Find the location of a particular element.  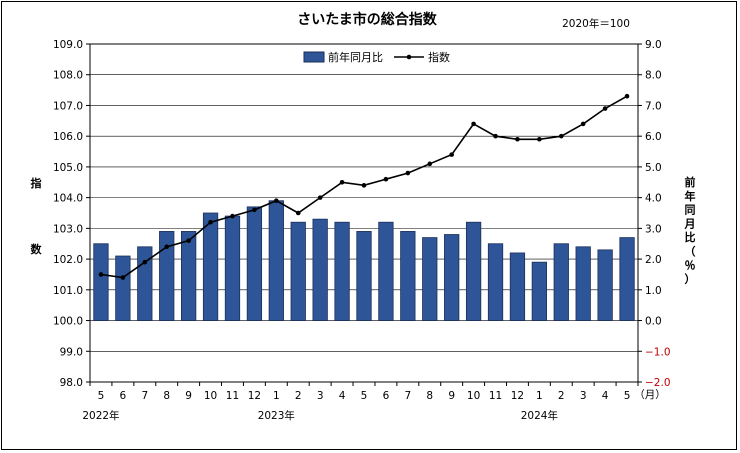

year-labels: 2022年 2023年 2024年 is located at coordinates (320, 415).